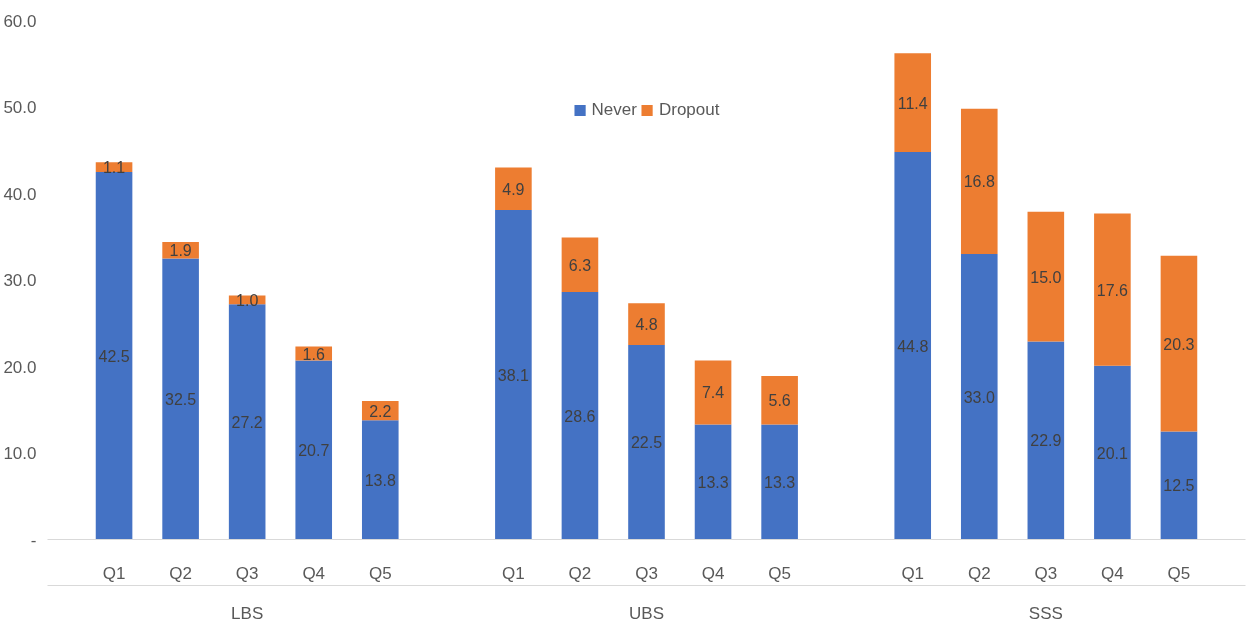  I want to click on data-label: 5.6, so click(779, 401).